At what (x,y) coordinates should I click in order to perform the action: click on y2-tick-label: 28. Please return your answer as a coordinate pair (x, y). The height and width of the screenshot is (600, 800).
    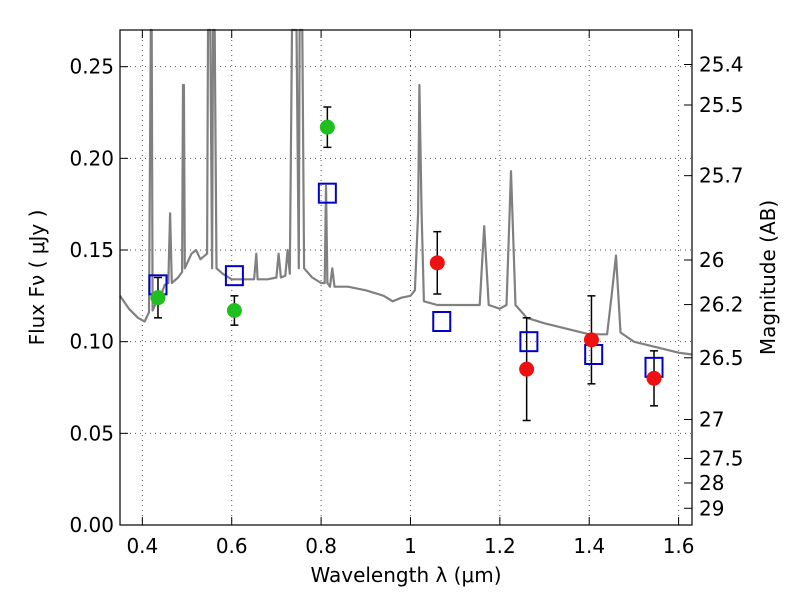
    Looking at the image, I should click on (711, 483).